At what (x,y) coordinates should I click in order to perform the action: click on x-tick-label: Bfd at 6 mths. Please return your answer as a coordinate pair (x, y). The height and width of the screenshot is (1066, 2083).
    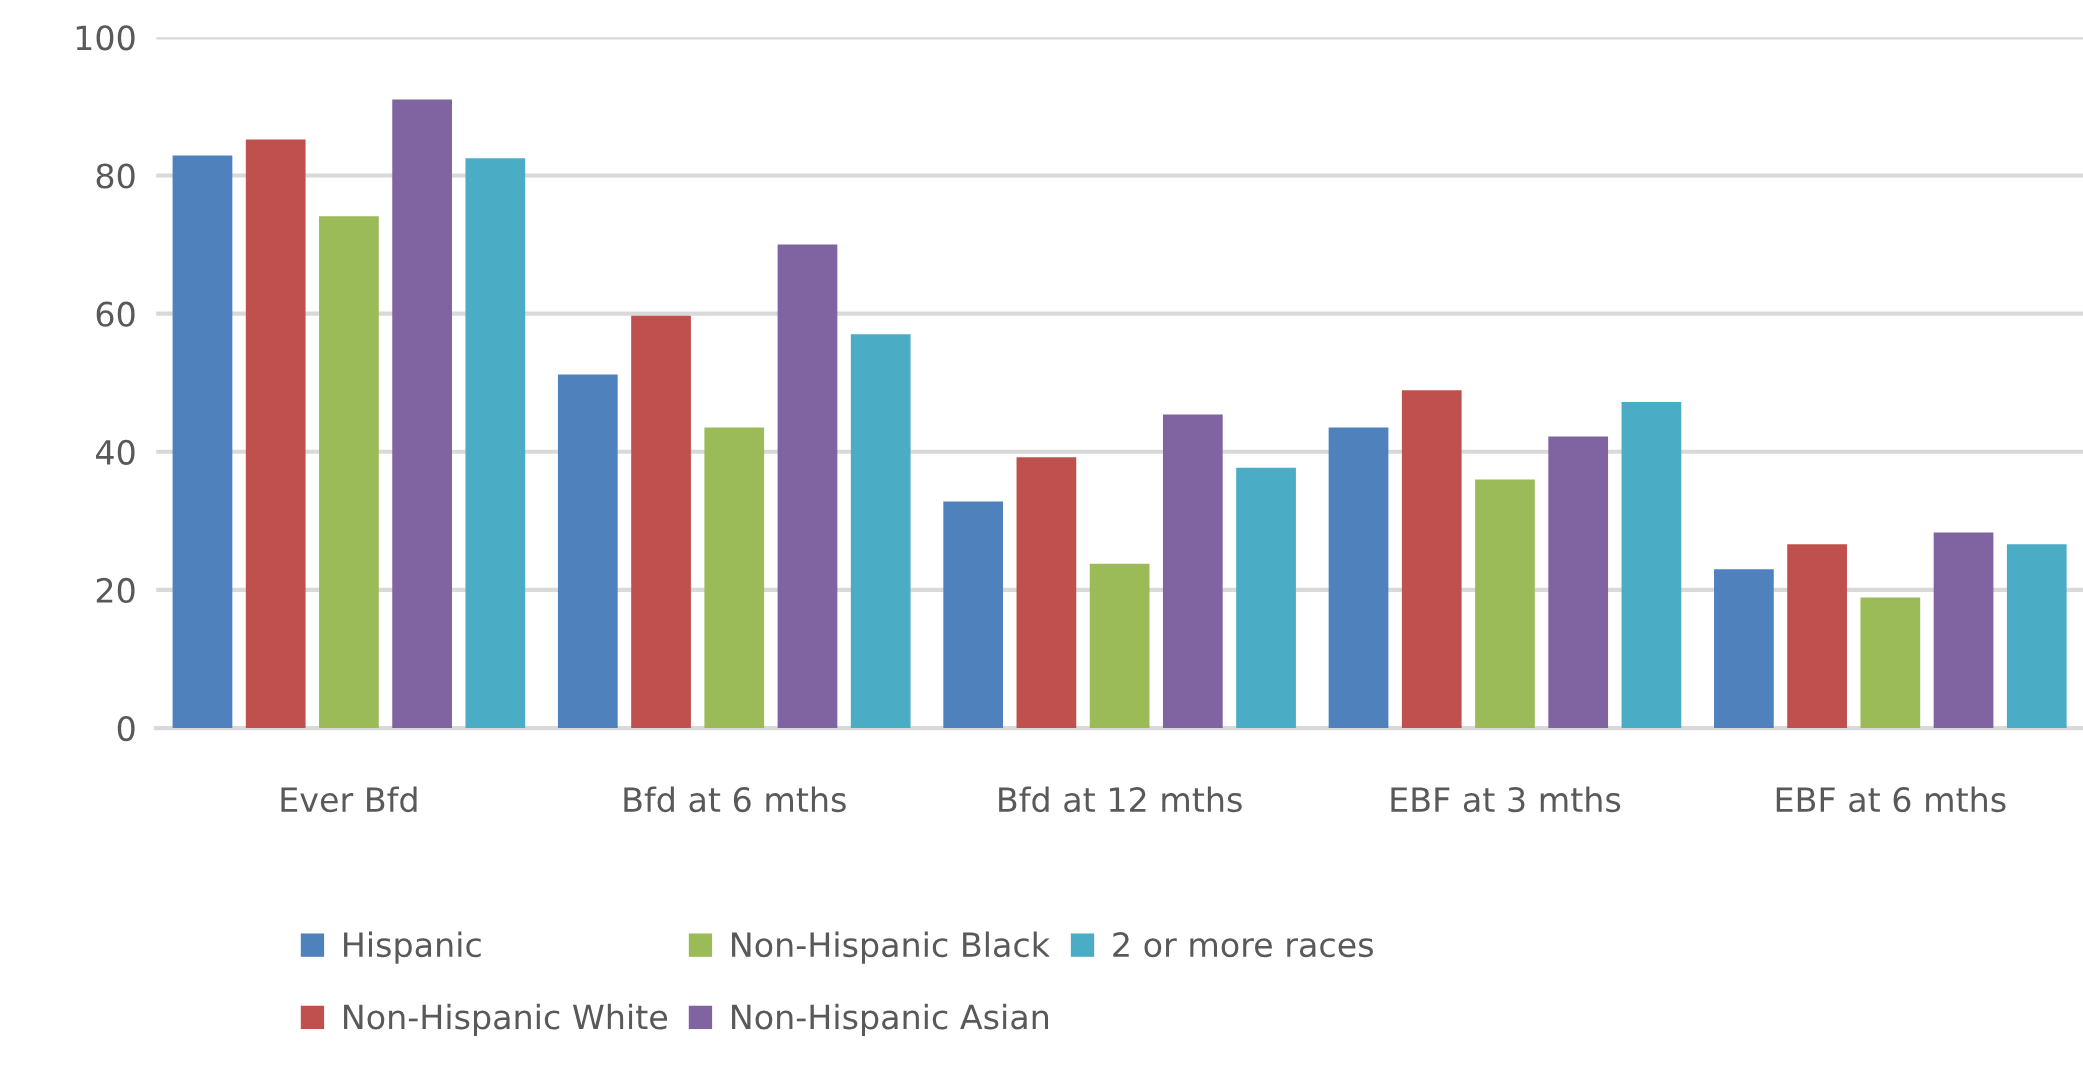
    Looking at the image, I should click on (735, 799).